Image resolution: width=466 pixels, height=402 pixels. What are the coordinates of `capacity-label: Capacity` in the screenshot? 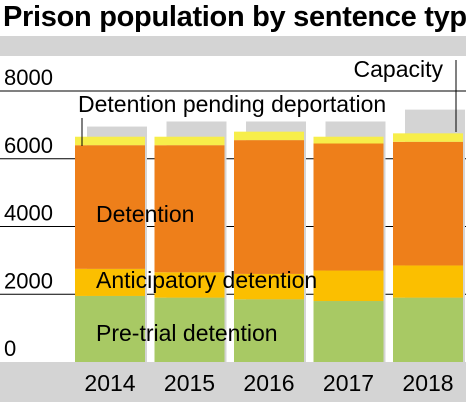 It's located at (399, 69).